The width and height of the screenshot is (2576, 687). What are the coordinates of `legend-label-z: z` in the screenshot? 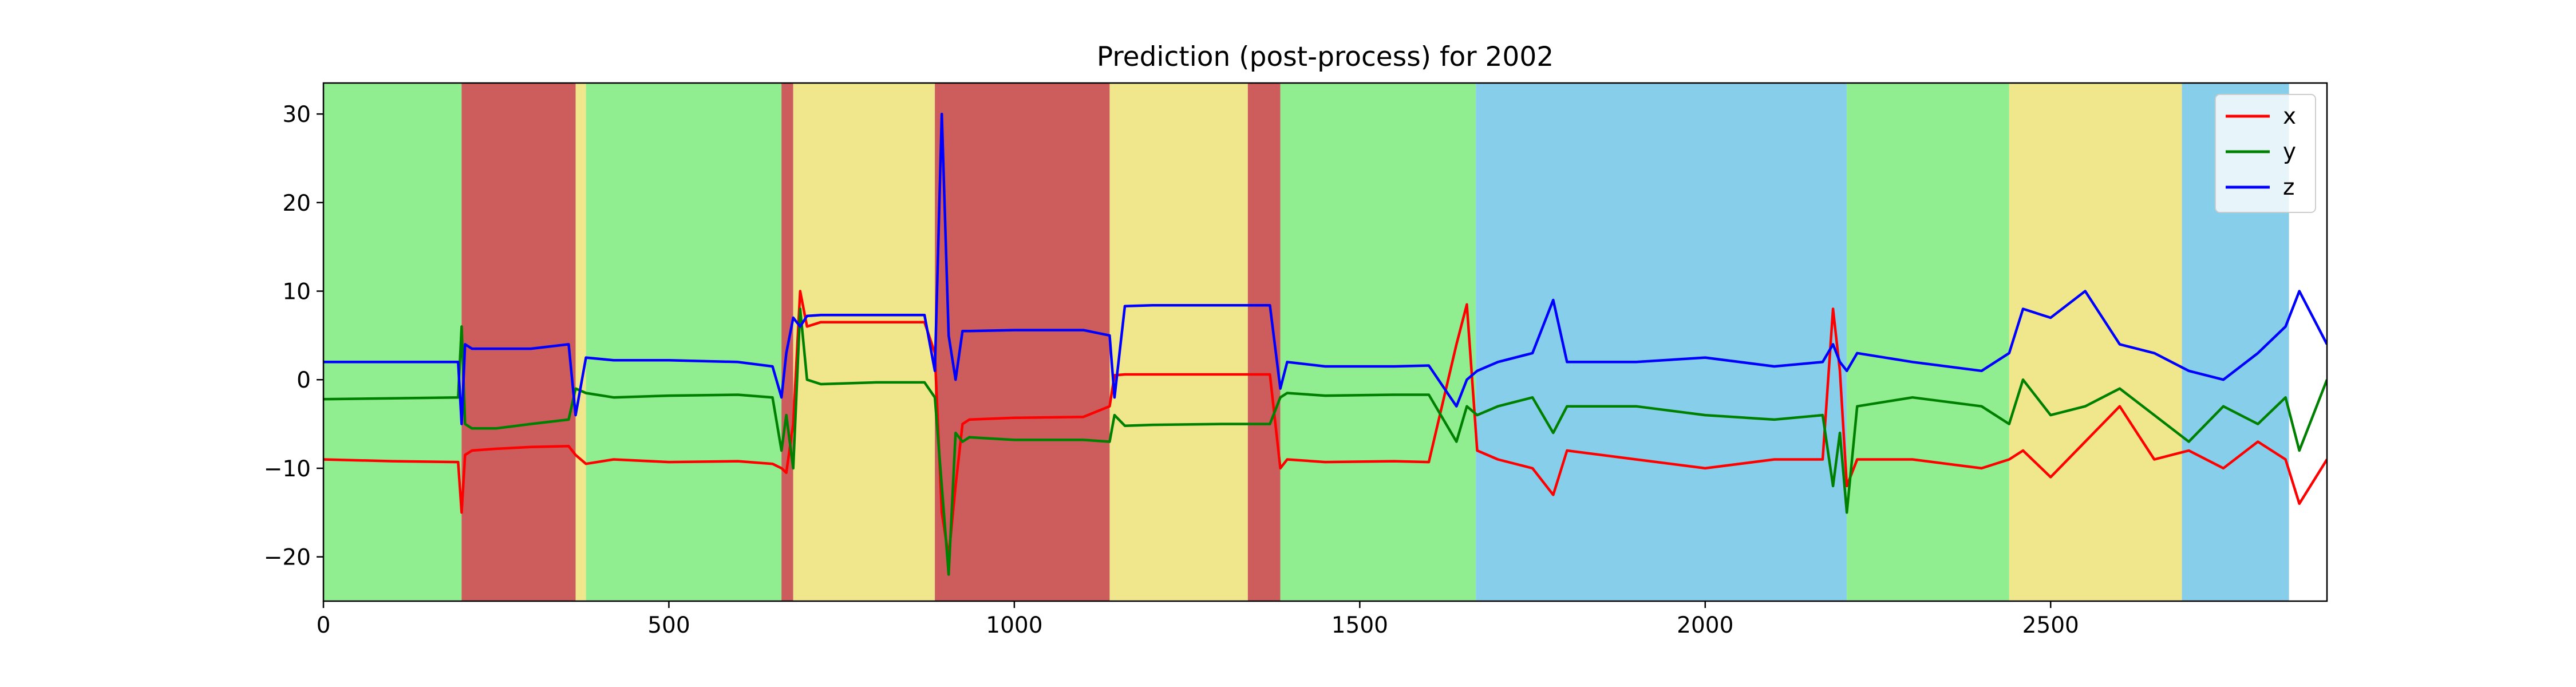 It's located at (2288, 188).